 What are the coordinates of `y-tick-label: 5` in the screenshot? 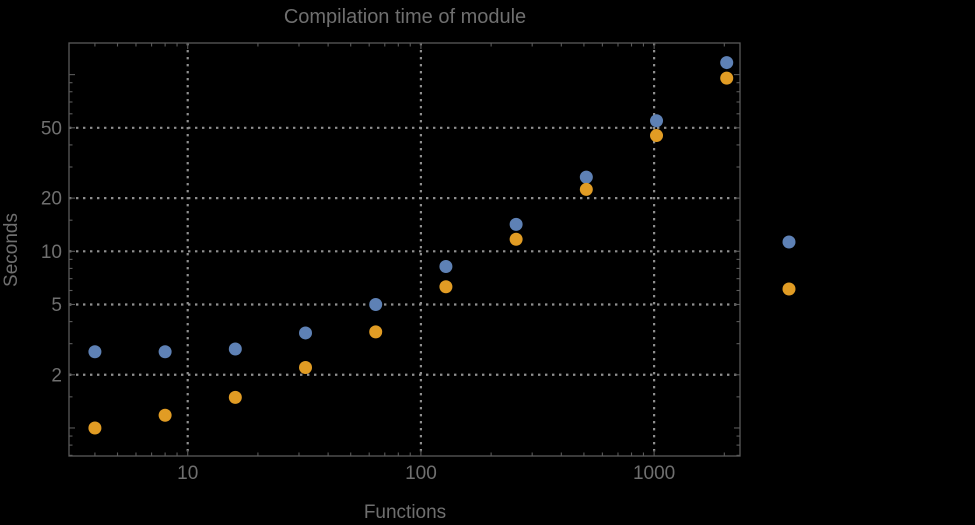 It's located at (56, 305).